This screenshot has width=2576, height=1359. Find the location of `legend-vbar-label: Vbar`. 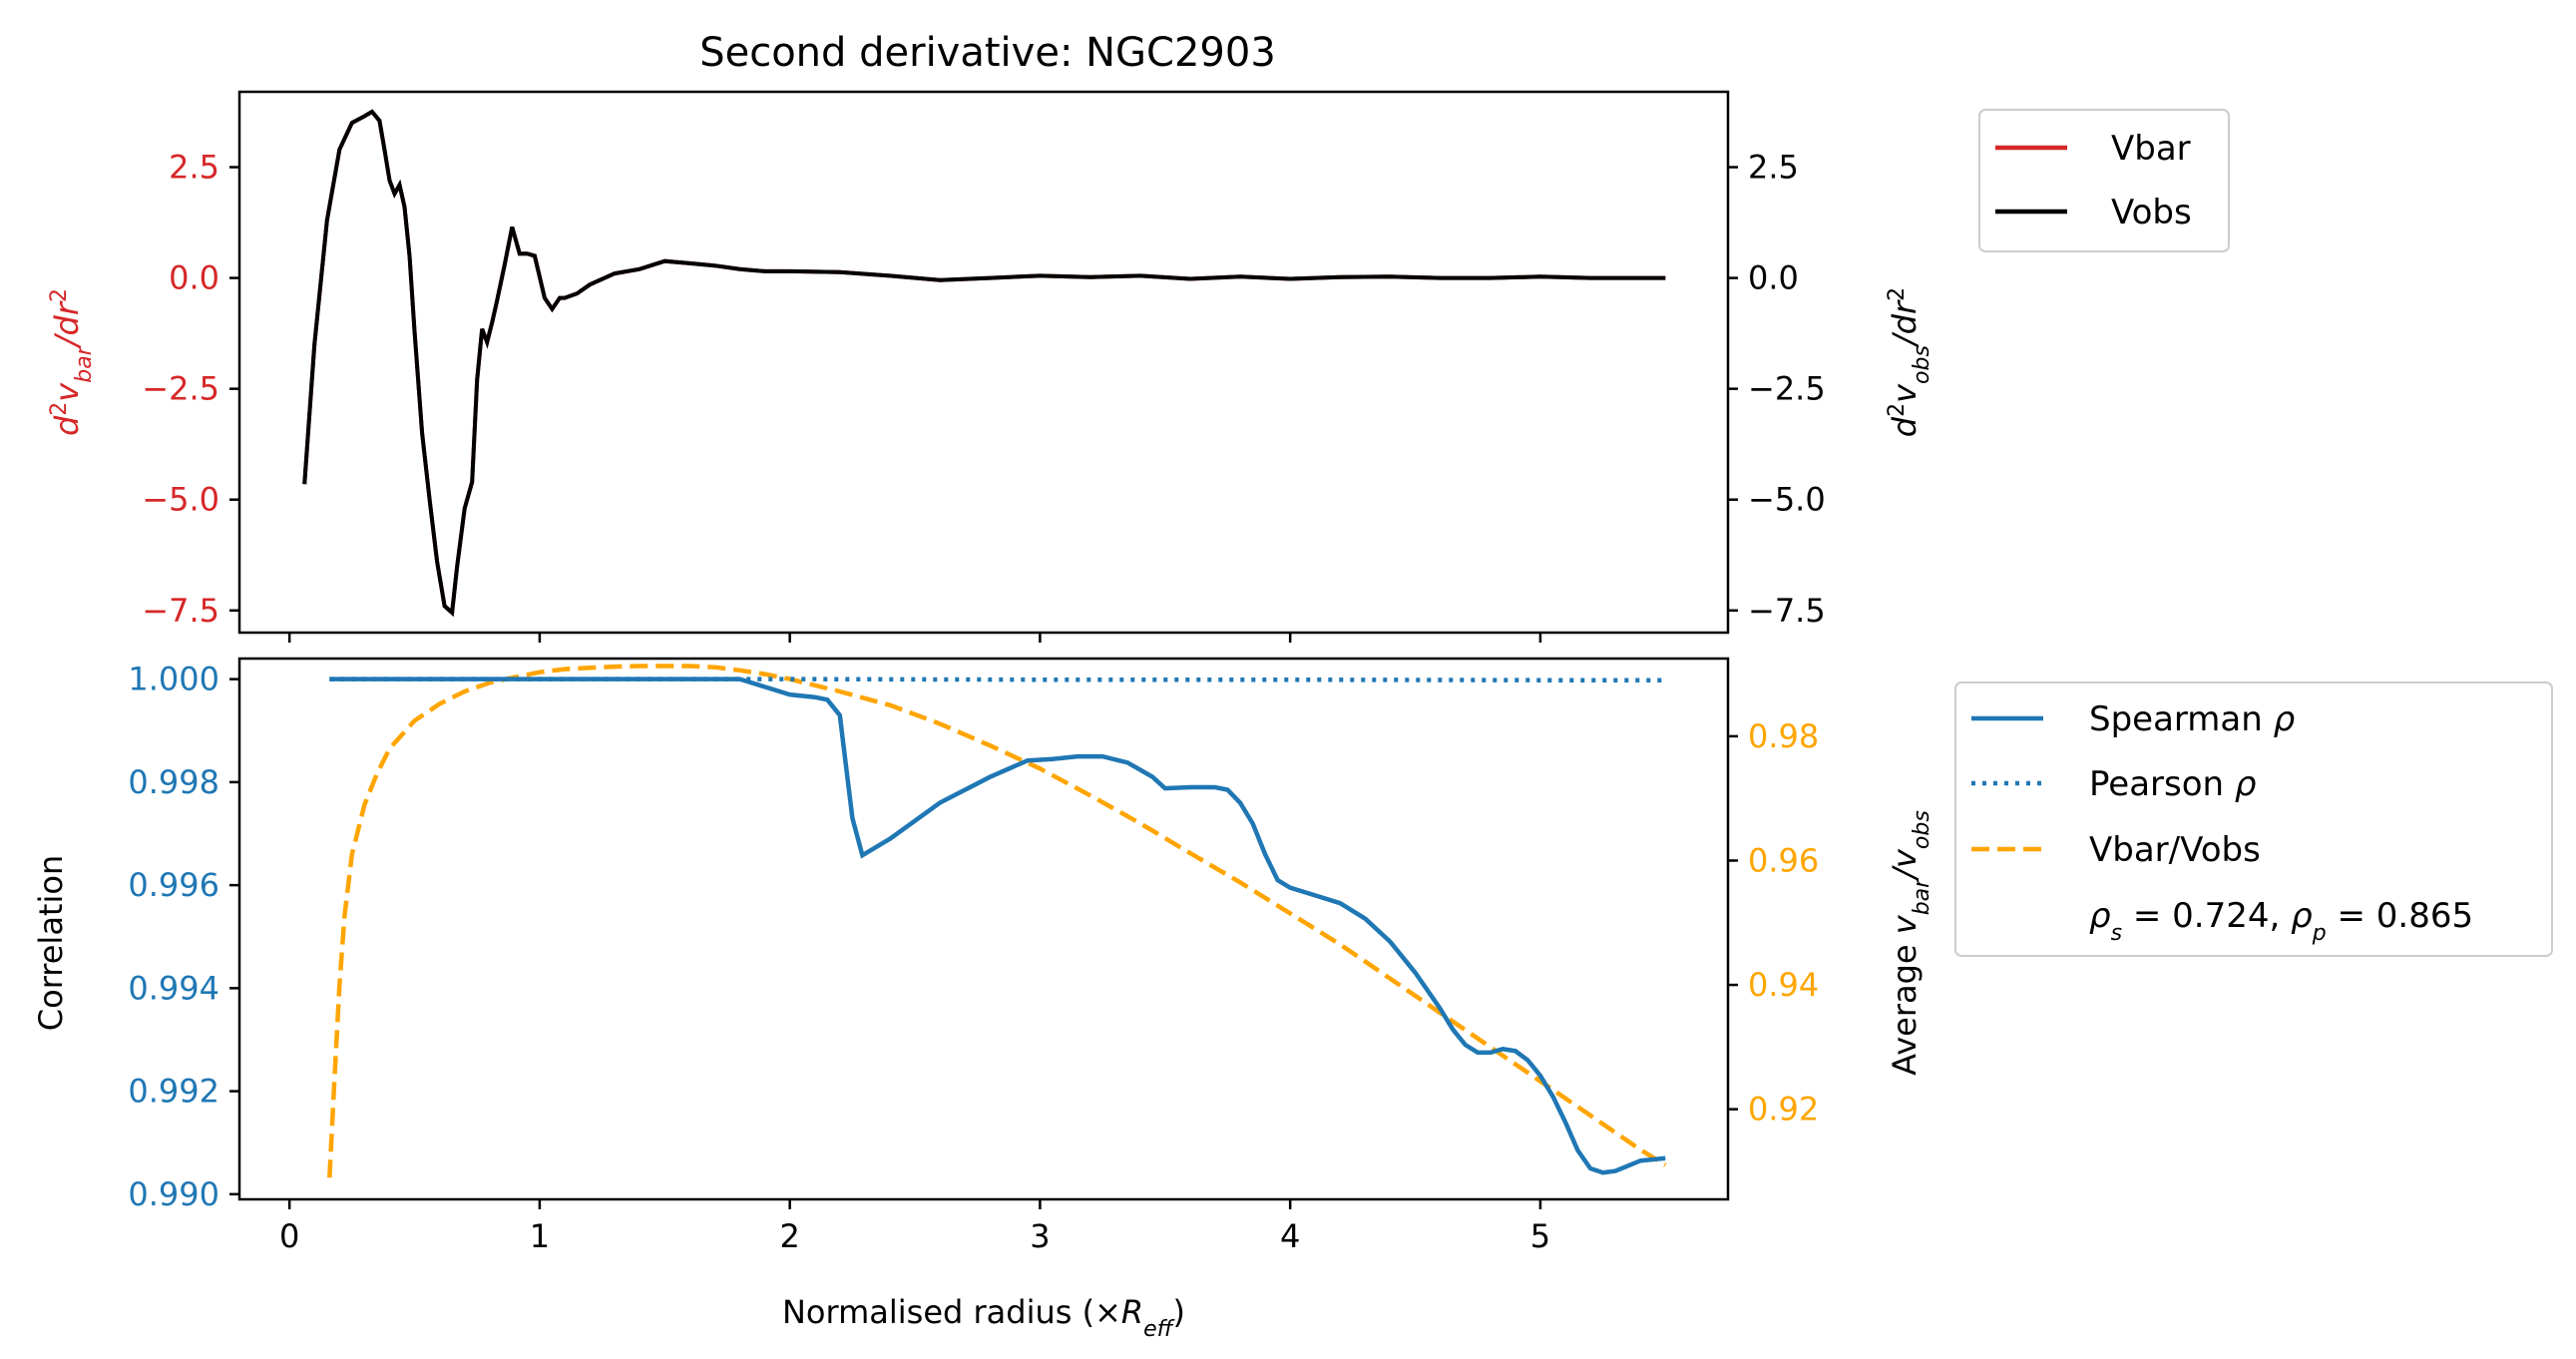

legend-vbar-label: Vbar is located at coordinates (2151, 149).